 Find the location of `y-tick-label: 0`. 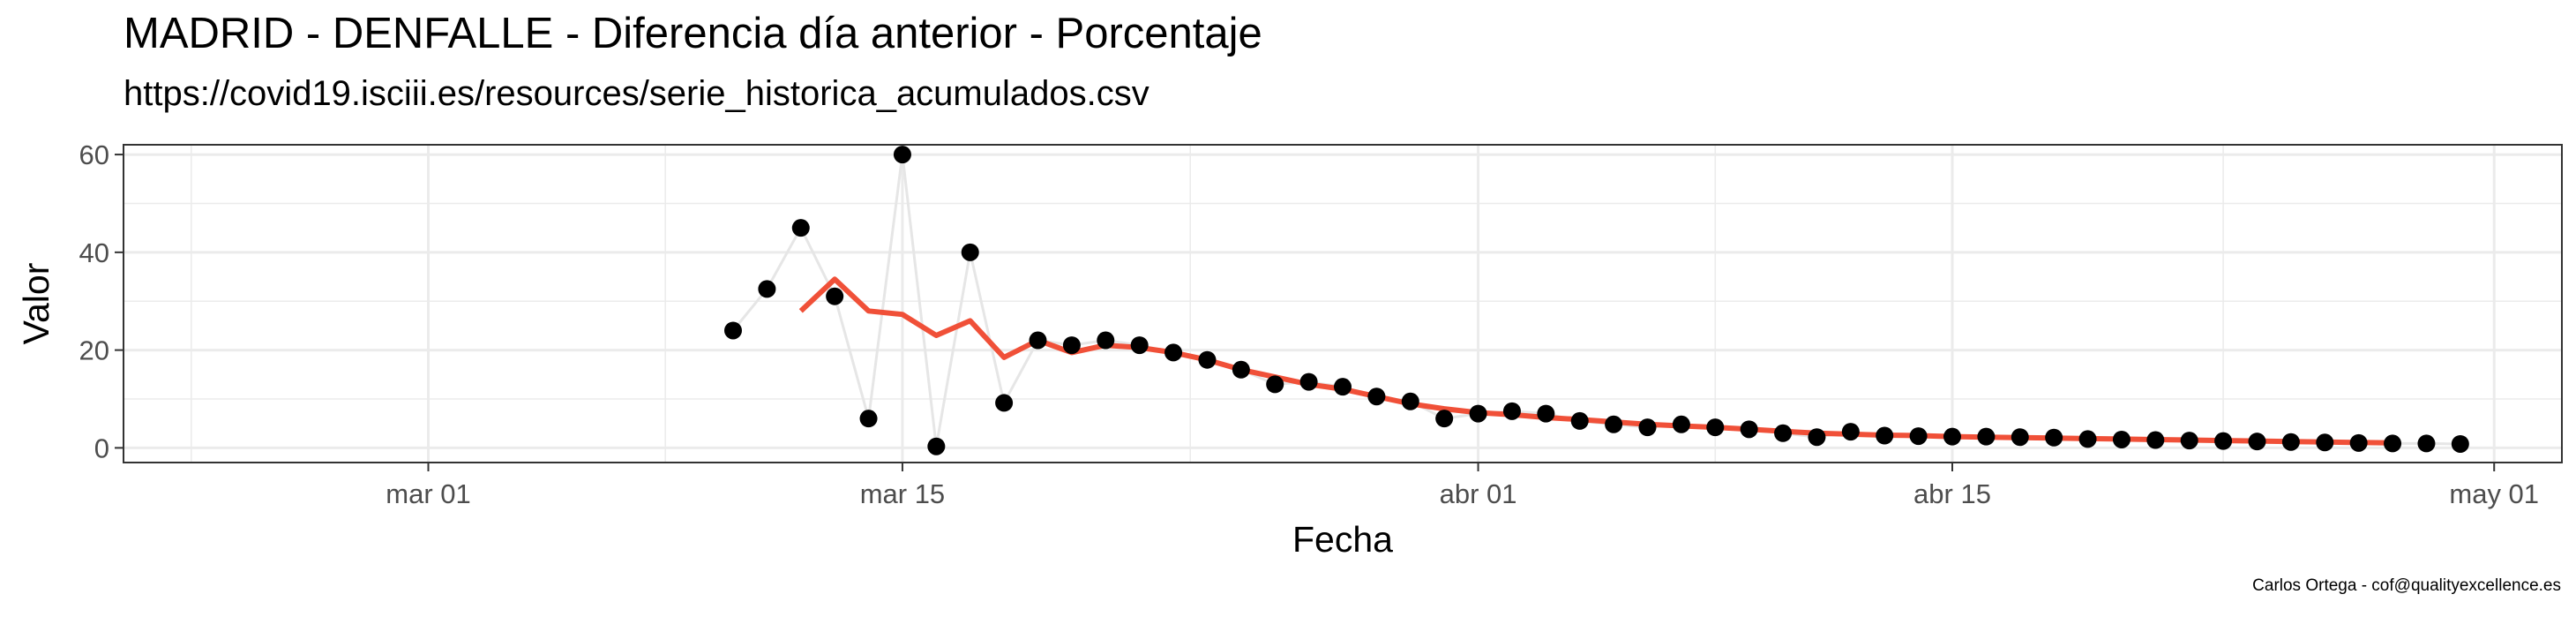

y-tick-label: 0 is located at coordinates (102, 448).